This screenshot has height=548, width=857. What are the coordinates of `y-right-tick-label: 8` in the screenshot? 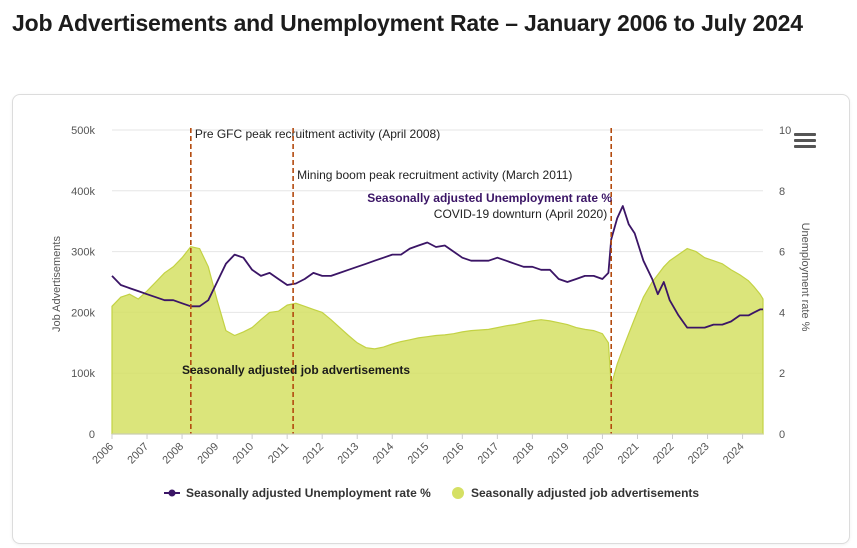 It's located at (782, 192).